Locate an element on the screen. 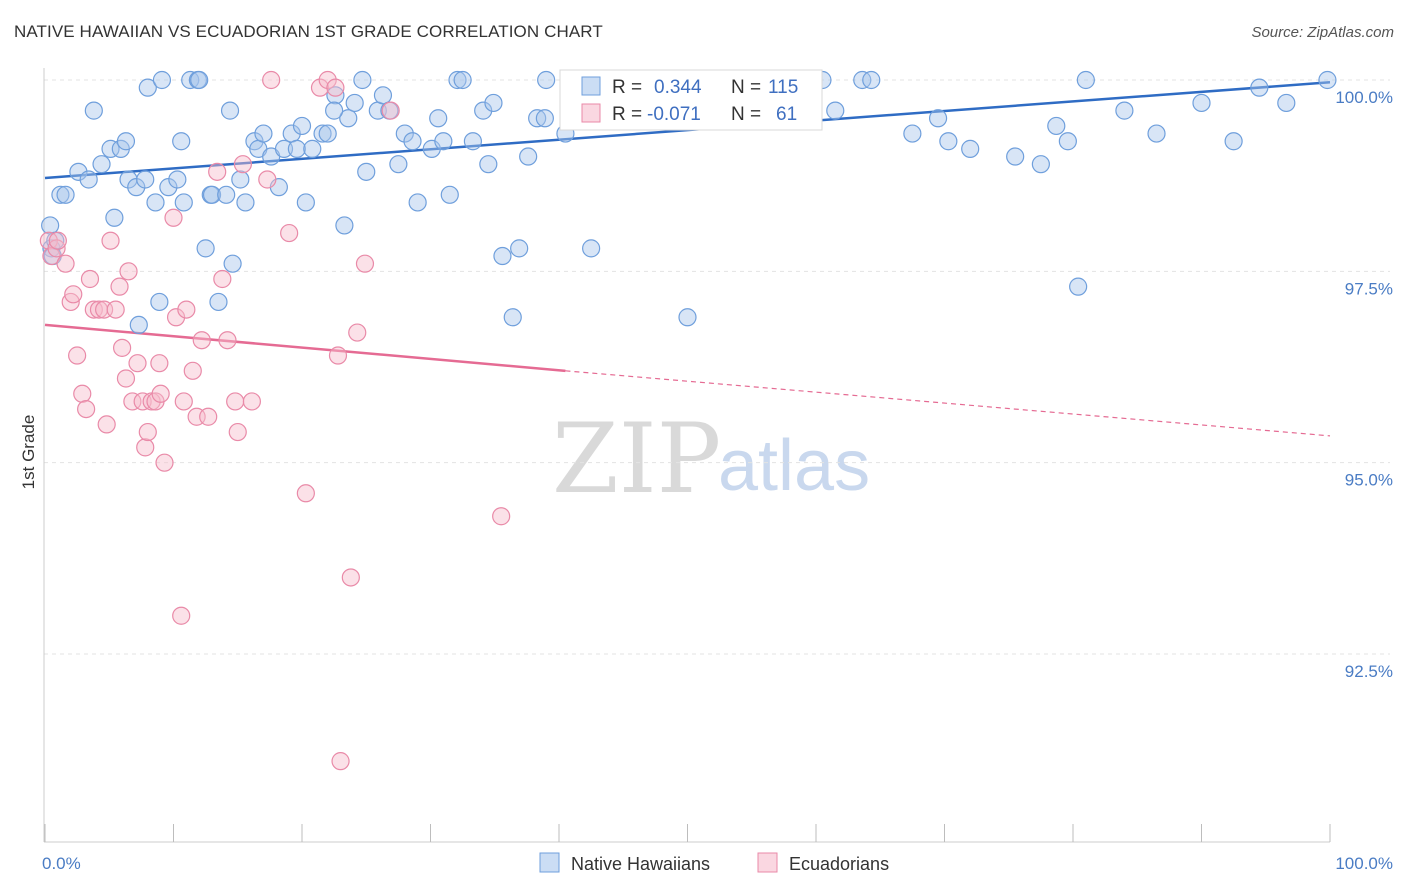 The width and height of the screenshot is (1406, 892). legend-n-value-1: 115 is located at coordinates (783, 87).